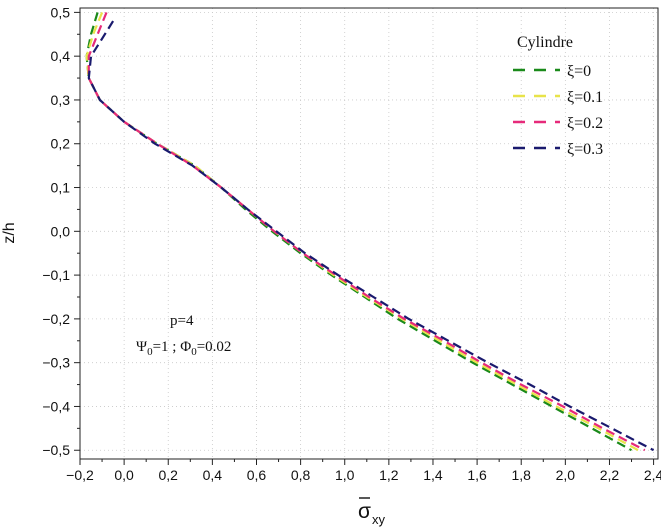  What do you see at coordinates (56, 319) in the screenshot?
I see `y-tick-label: −0,2` at bounding box center [56, 319].